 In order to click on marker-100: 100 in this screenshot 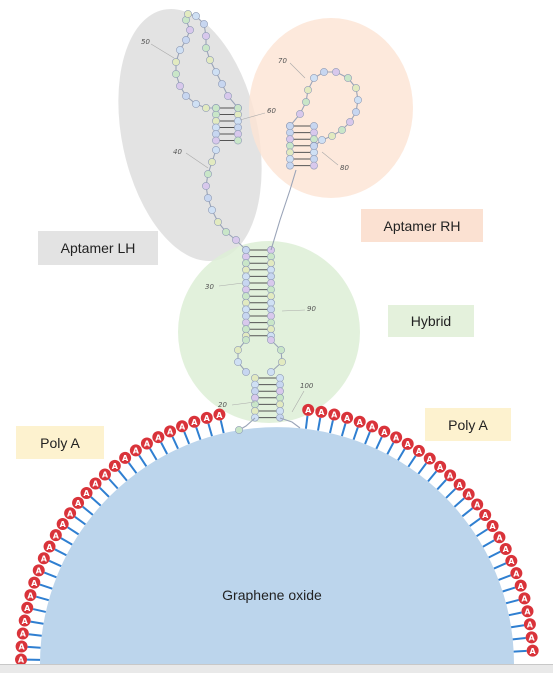, I will do `click(307, 386)`.